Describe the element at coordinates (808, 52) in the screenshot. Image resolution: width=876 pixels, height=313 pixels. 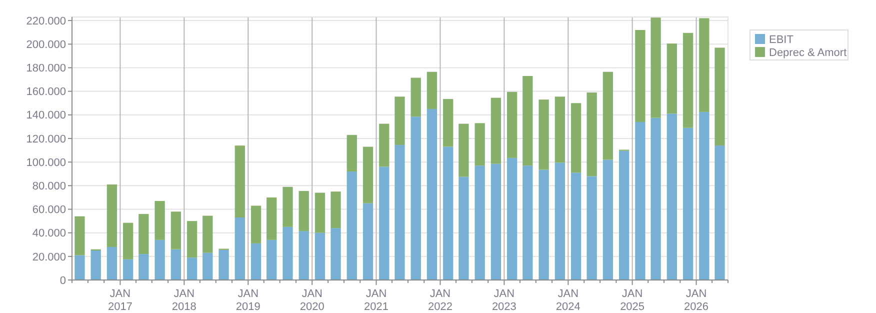
I see `legend-label: Deprec & Amort` at that location.